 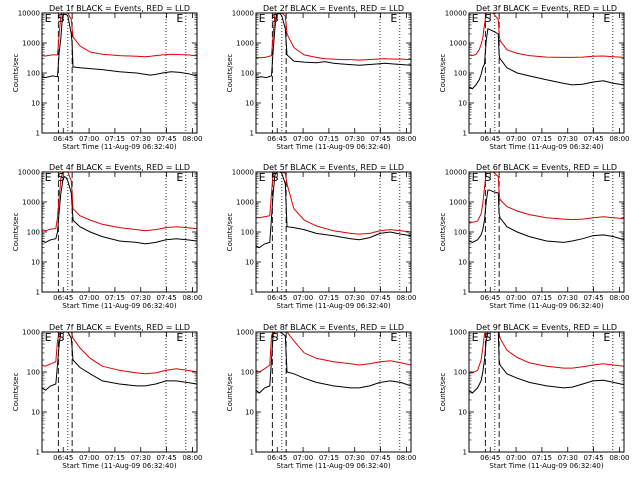 What do you see at coordinates (546, 167) in the screenshot?
I see `panel-title: Det 6f BLACK = Events, RED = LLD` at bounding box center [546, 167].